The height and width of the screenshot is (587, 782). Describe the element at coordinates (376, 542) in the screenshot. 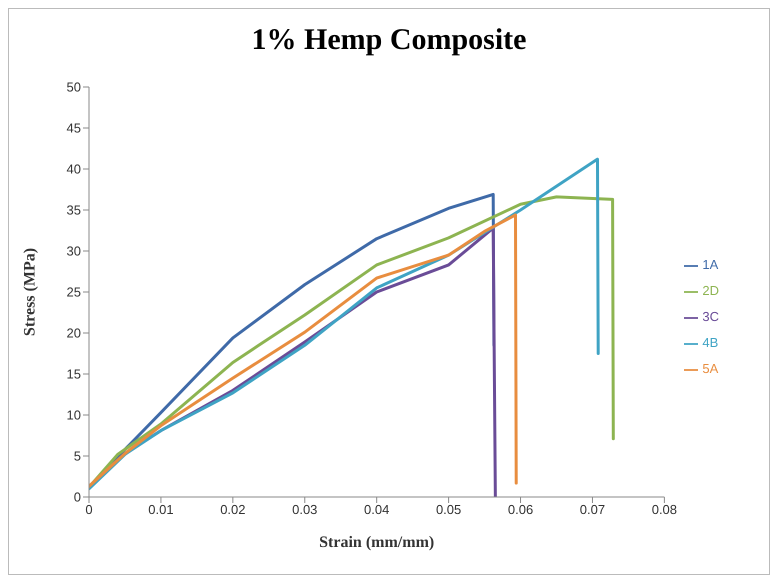

I see `x-axis-title: Strain (mm/mm)` at that location.